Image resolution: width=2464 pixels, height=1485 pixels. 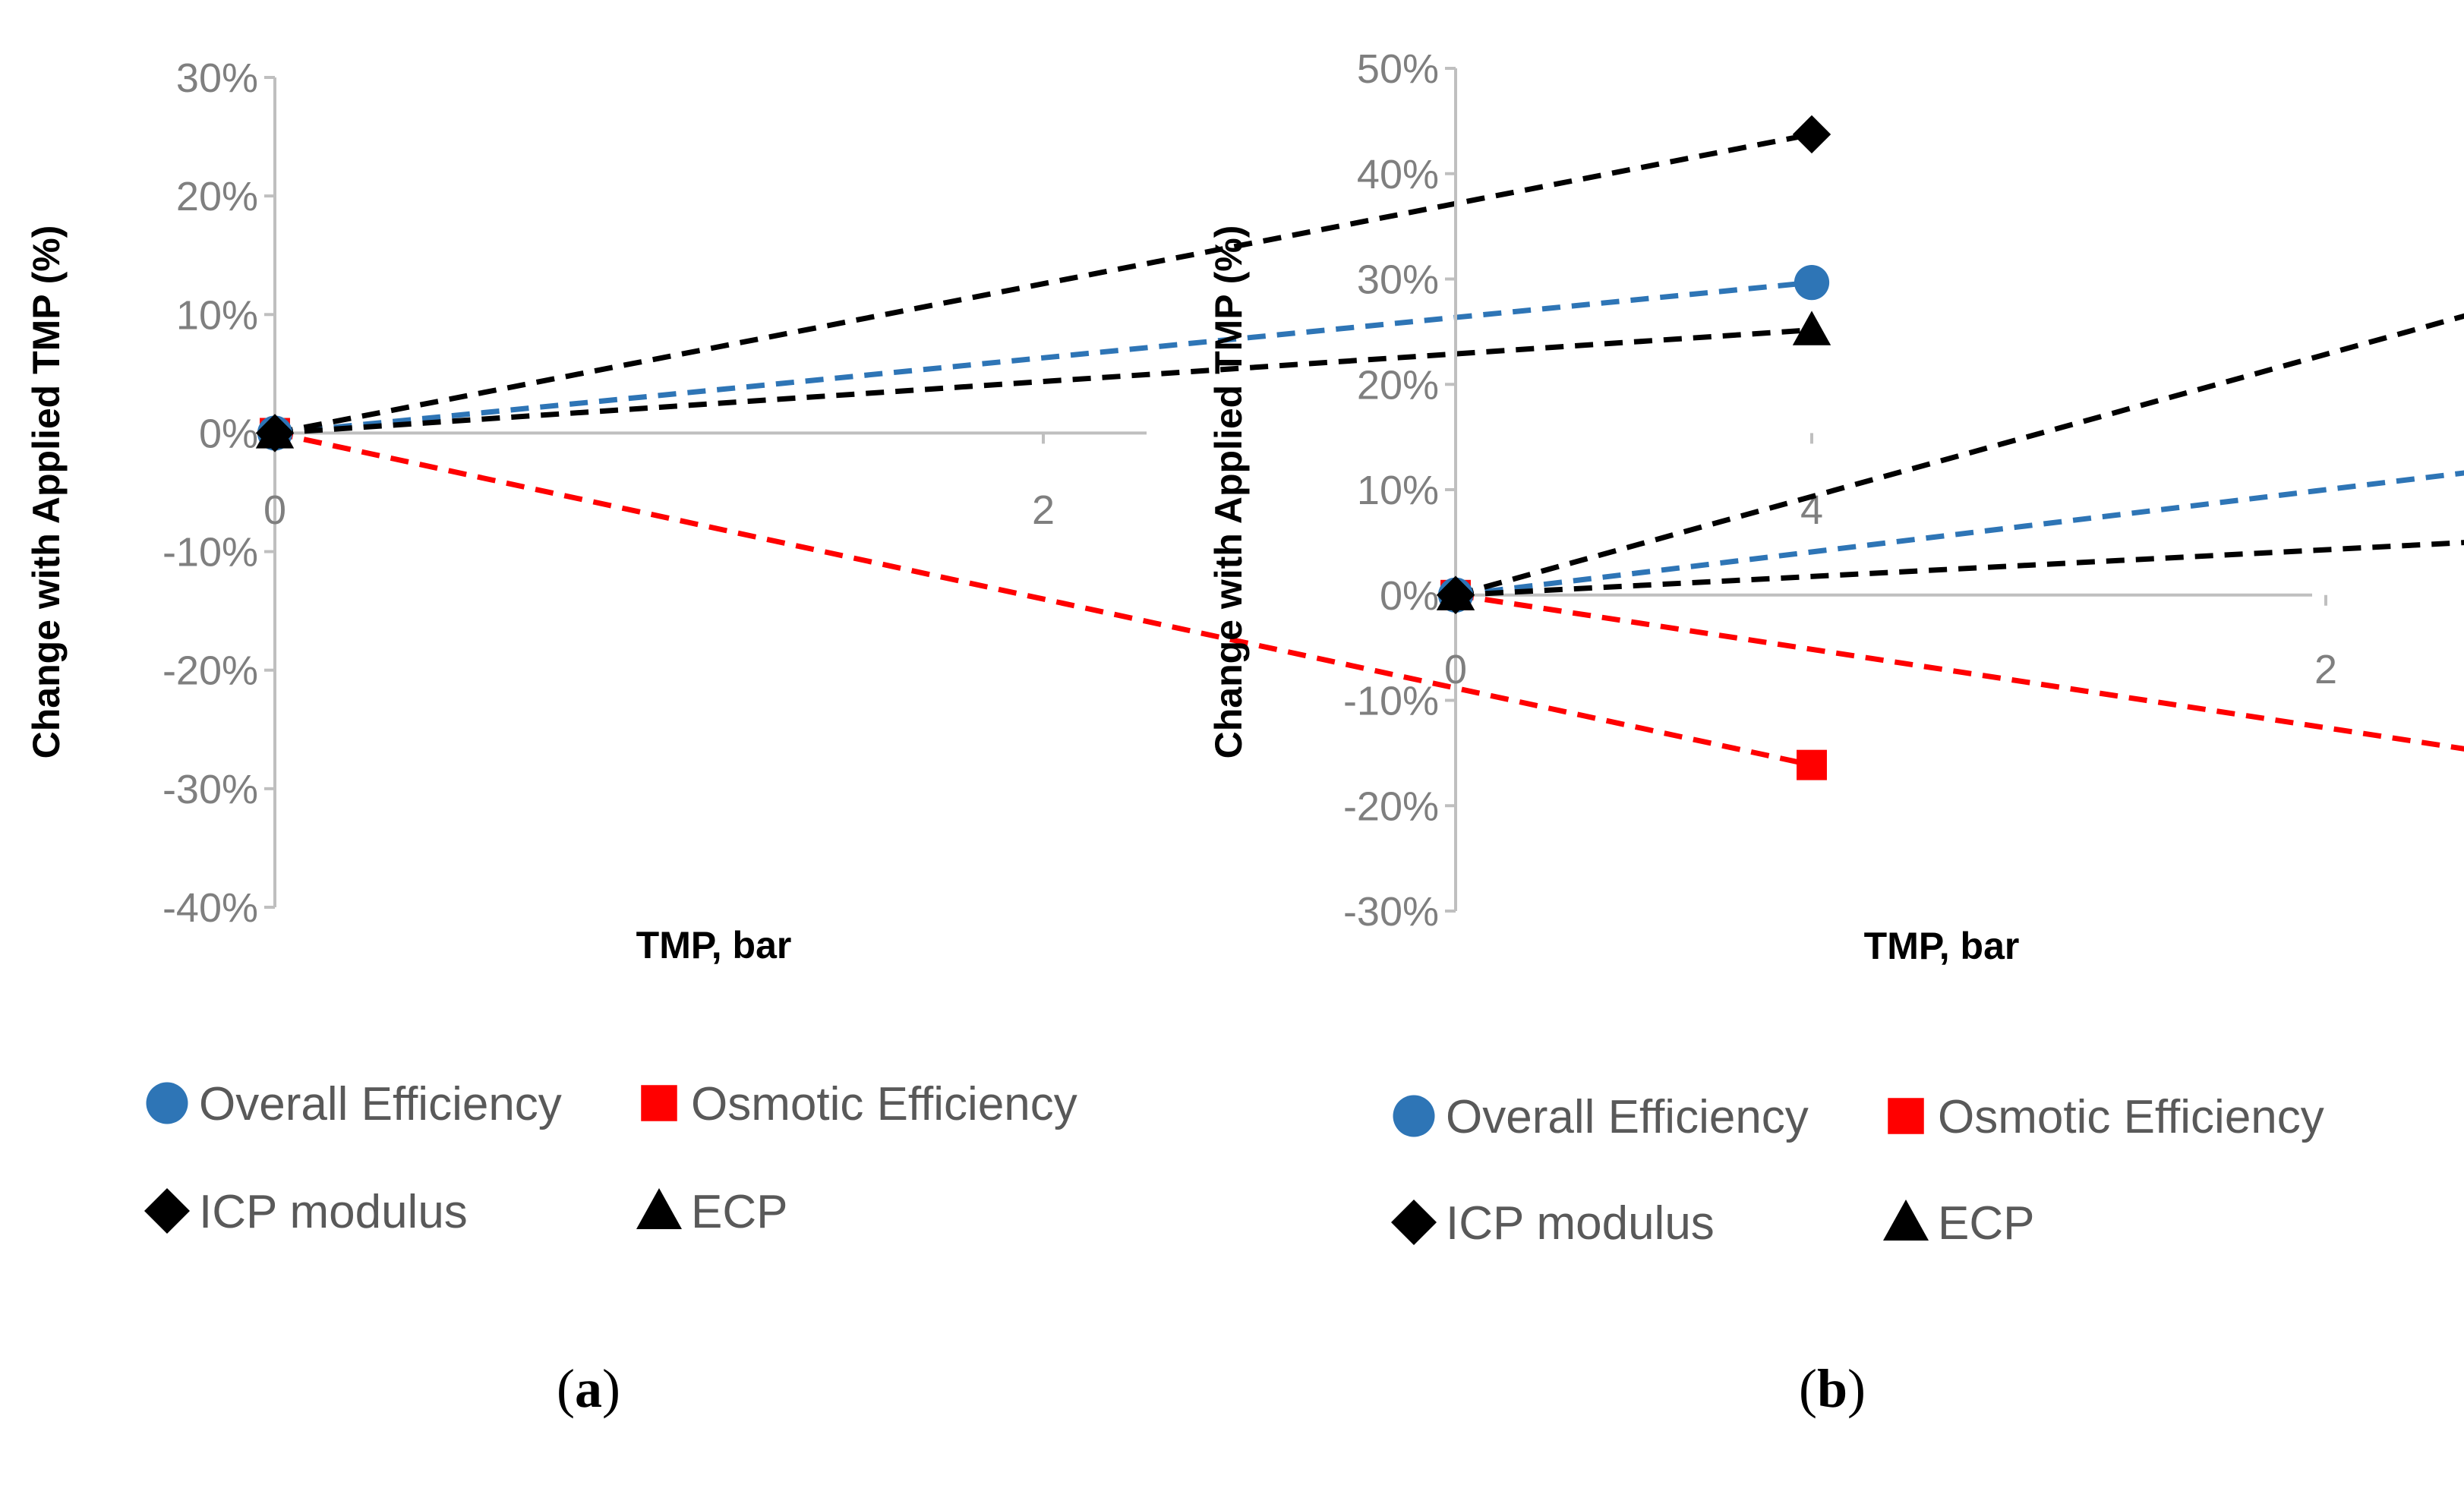 I want to click on y-tick-label: 50%, so click(x=1398, y=69).